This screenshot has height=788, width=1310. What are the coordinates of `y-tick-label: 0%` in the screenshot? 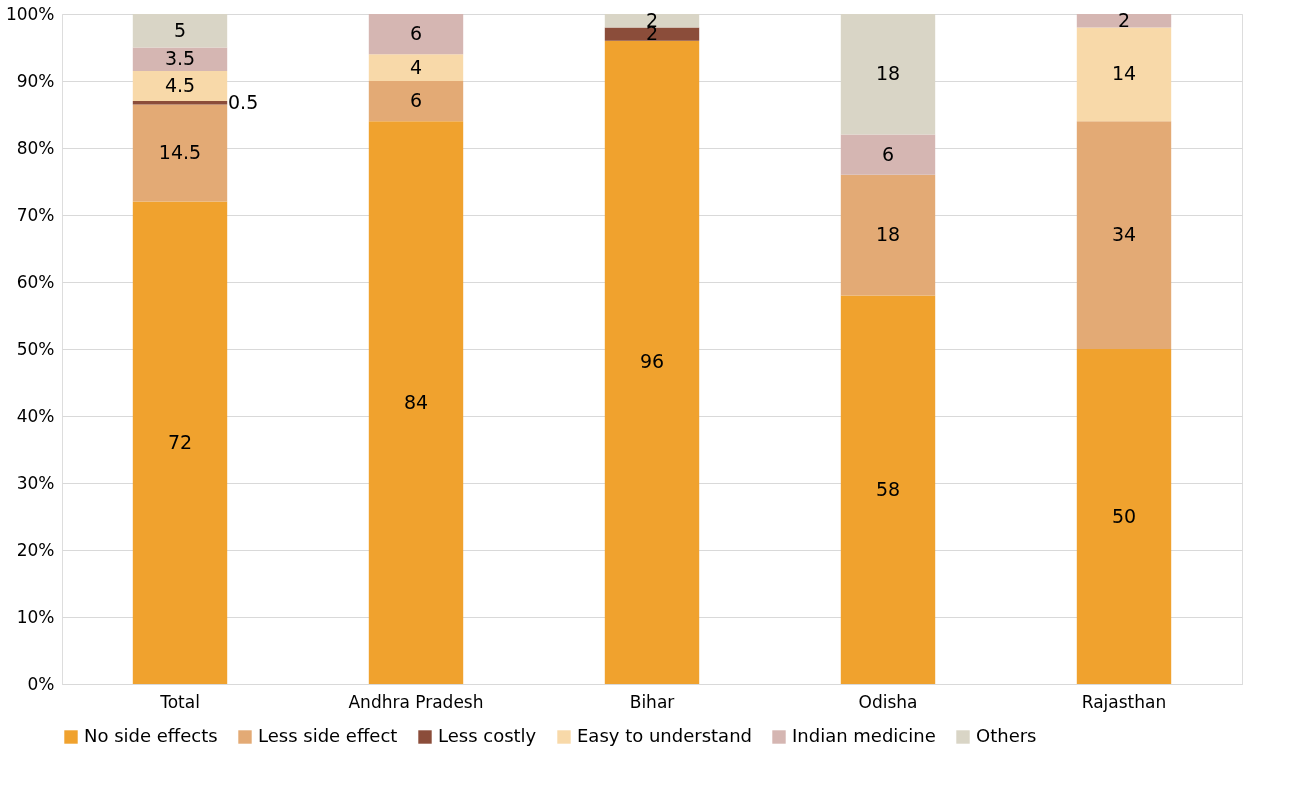 It's located at (41, 683).